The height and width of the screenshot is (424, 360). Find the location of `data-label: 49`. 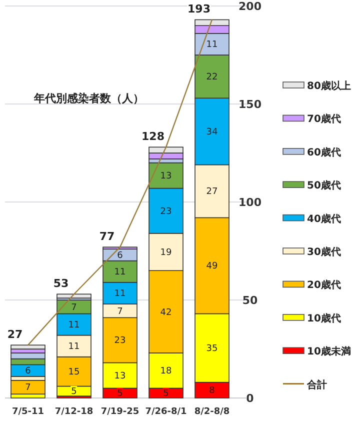

data-label: 49 is located at coordinates (212, 267).